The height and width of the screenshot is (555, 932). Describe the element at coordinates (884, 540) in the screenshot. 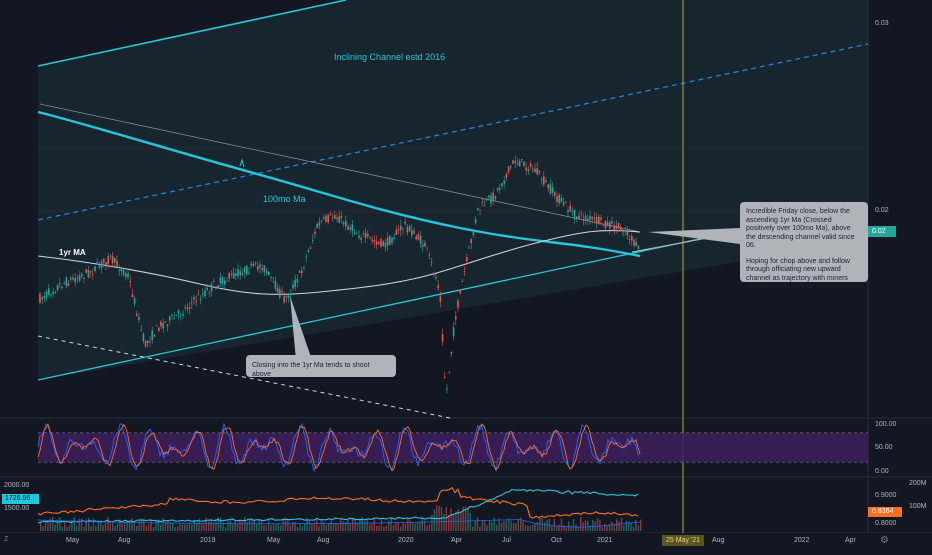

I see `gear-icon: ⚙` at that location.